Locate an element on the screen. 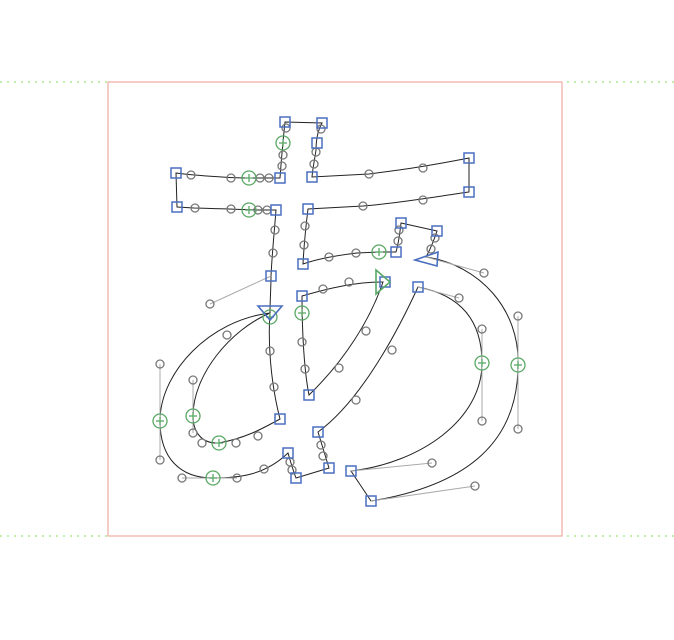 This screenshot has width=674, height=640. start-points is located at coordinates (347, 286).